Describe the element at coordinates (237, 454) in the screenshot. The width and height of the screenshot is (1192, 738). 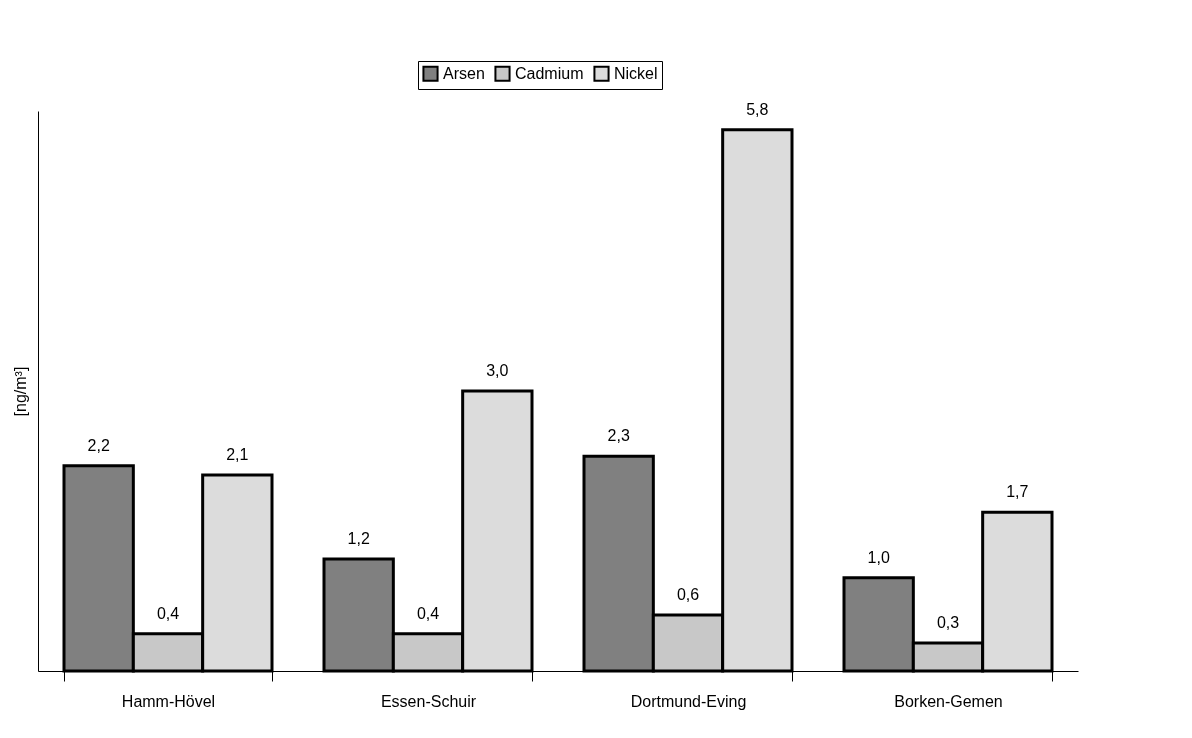
I see `data-label: 2,1` at that location.